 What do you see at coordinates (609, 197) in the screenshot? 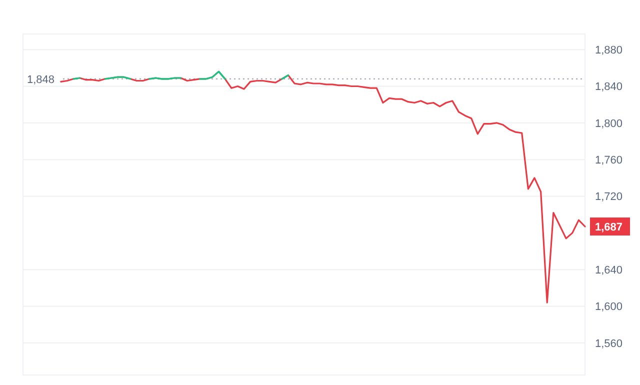
I see `y-tick-label: 1,720` at bounding box center [609, 197].